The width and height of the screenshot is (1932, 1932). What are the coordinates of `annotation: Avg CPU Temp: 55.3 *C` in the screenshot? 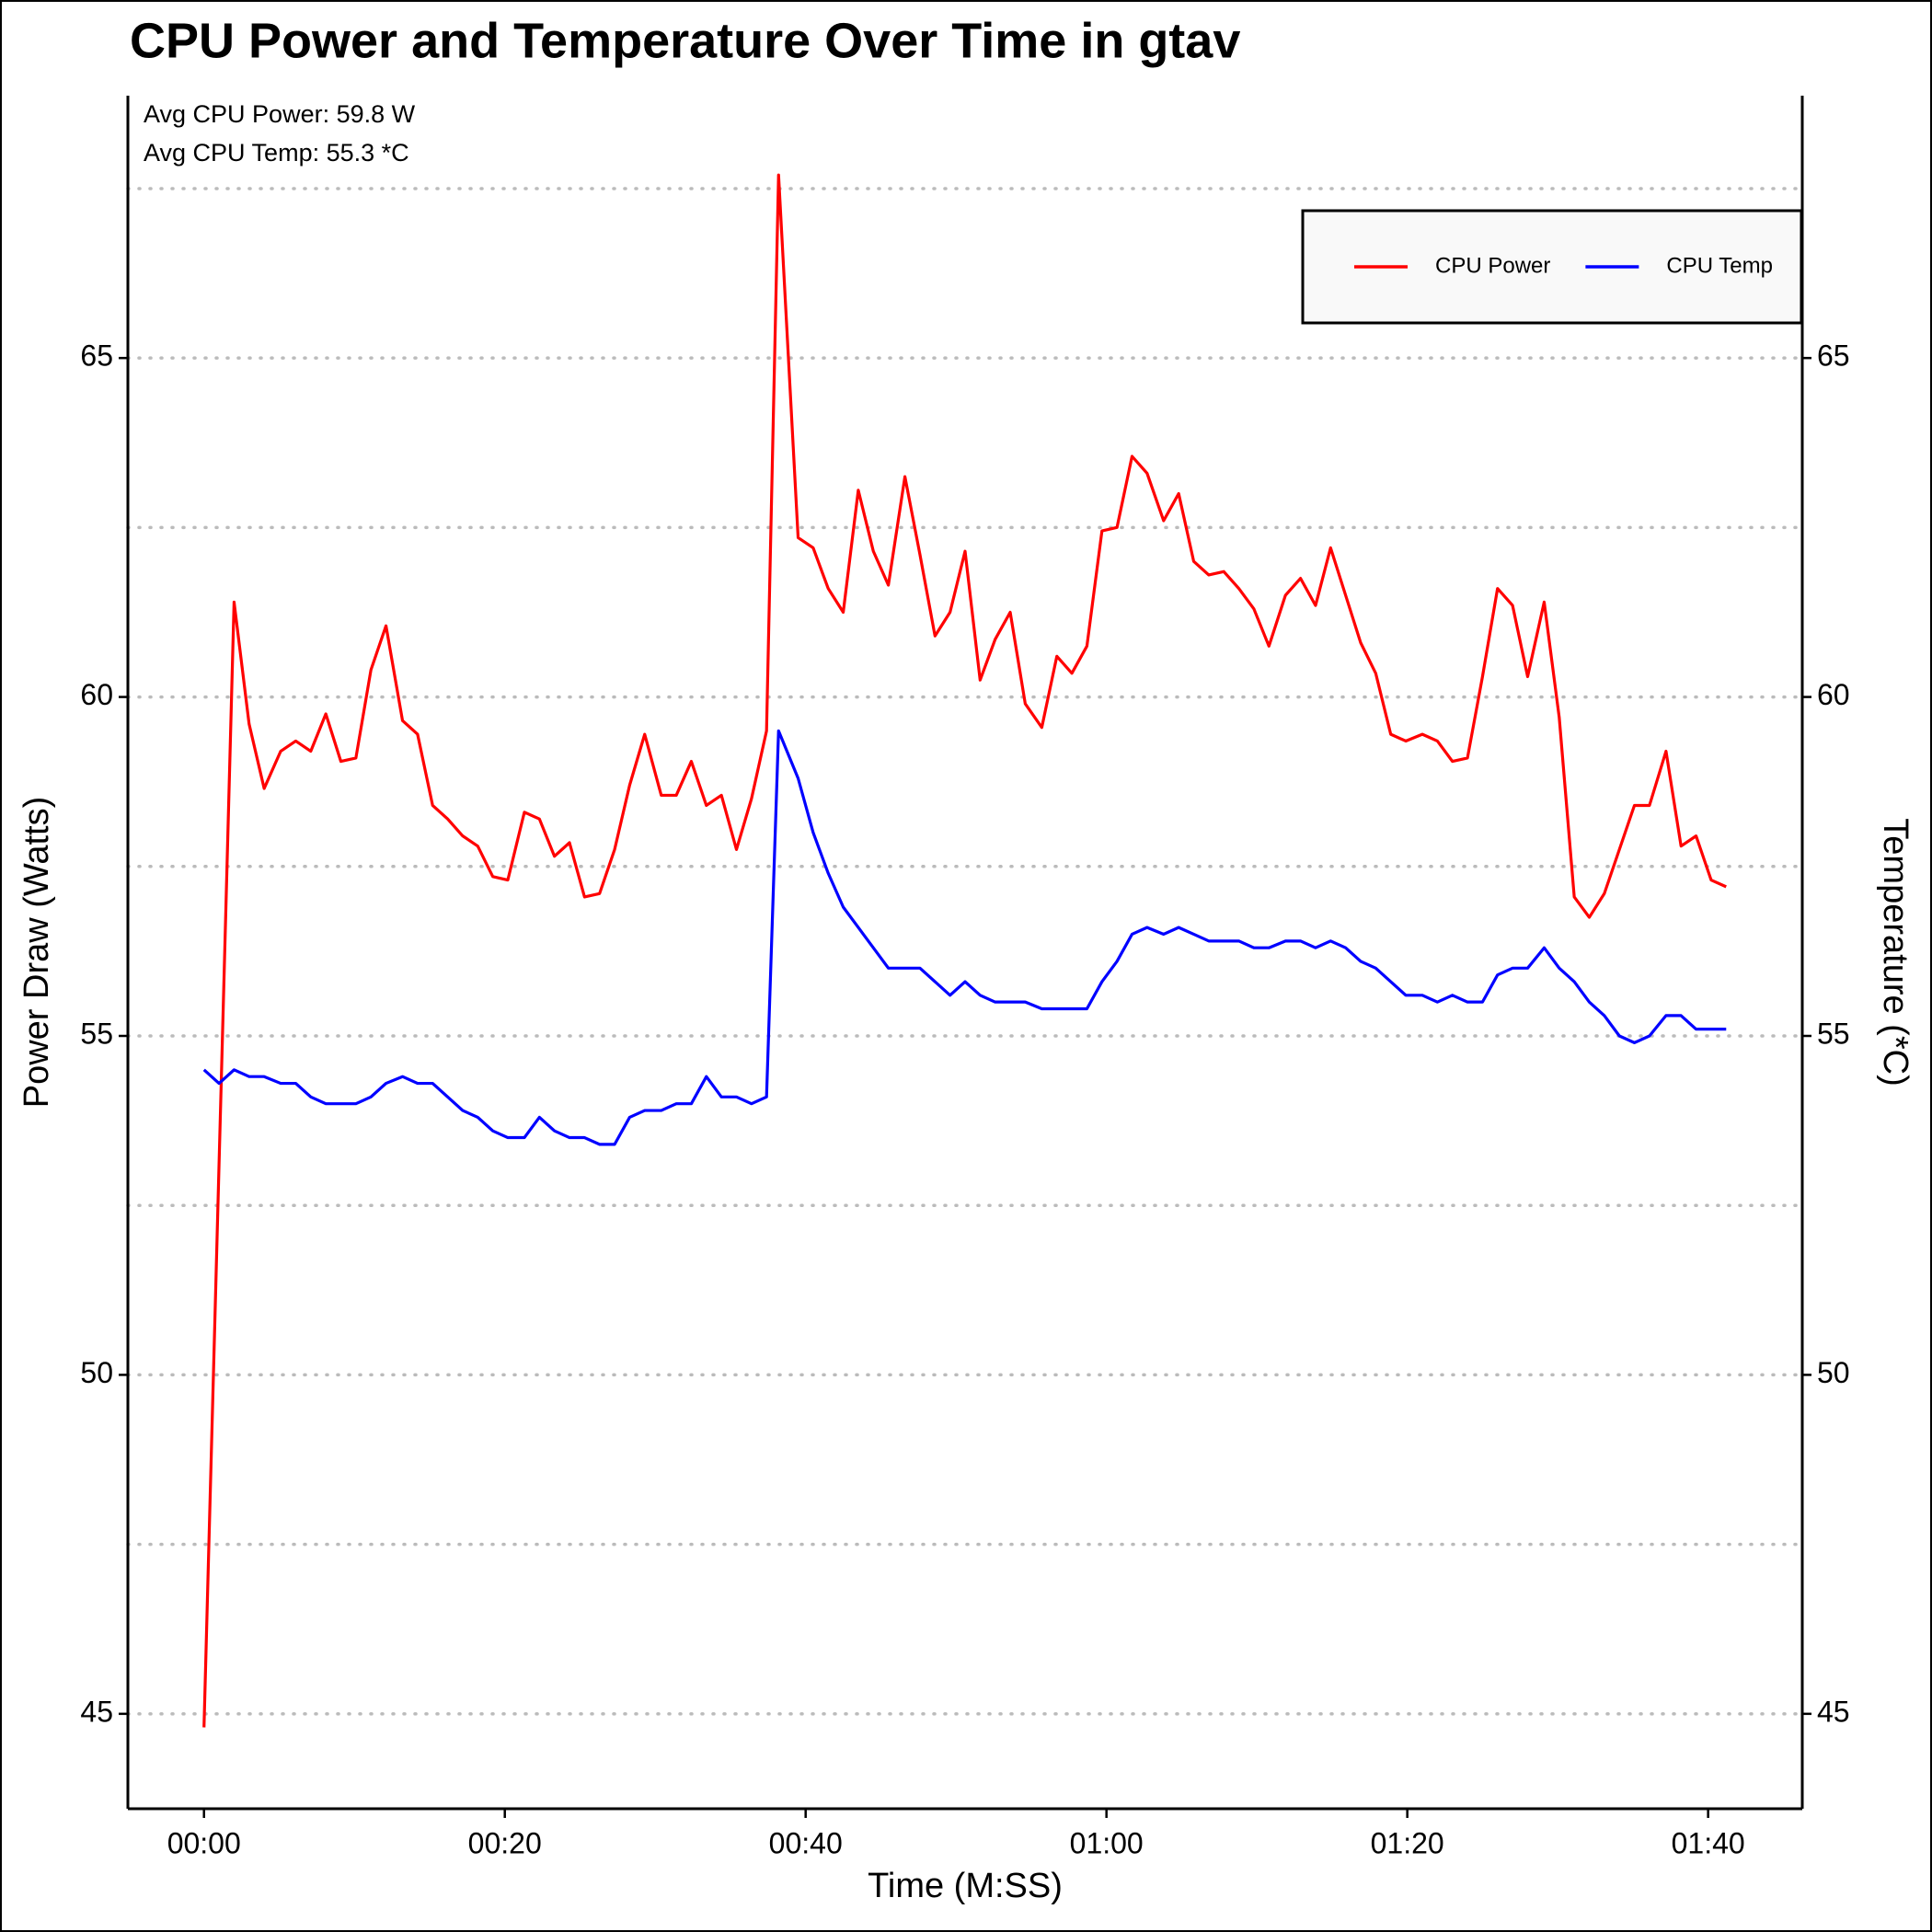 It's located at (276, 153).